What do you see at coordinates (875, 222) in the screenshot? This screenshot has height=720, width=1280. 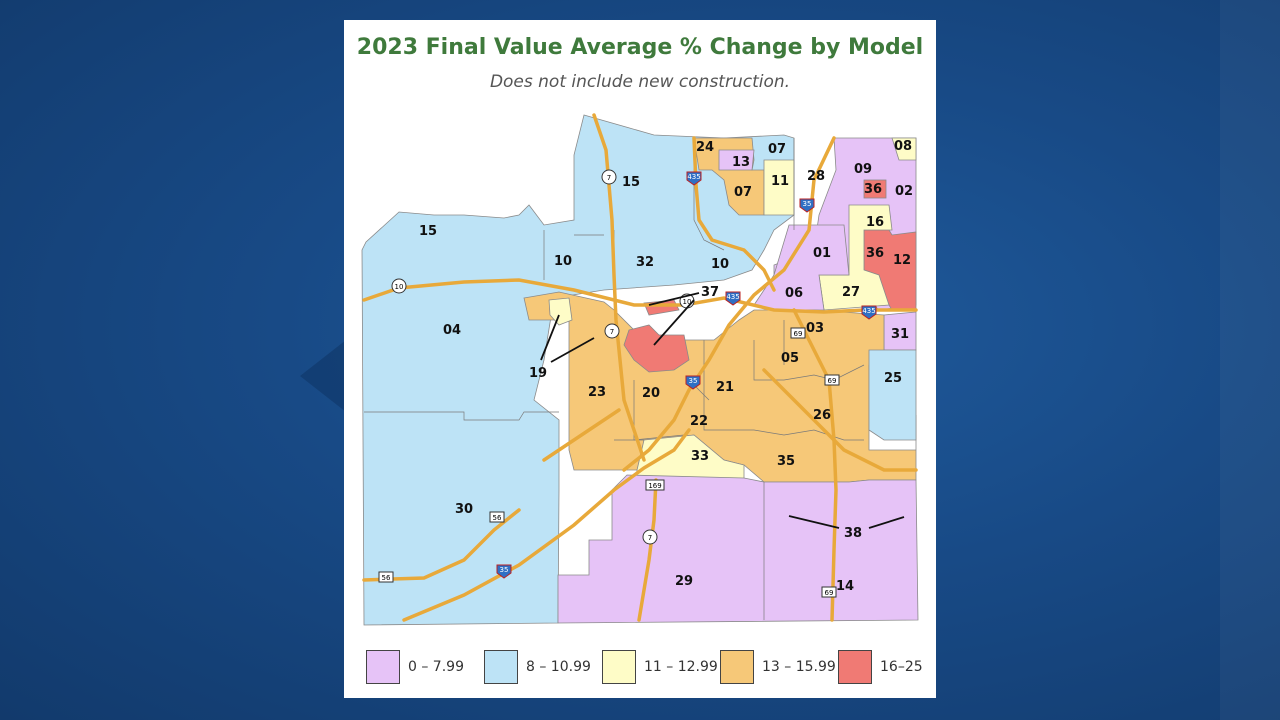 I see `model-label: 16` at bounding box center [875, 222].